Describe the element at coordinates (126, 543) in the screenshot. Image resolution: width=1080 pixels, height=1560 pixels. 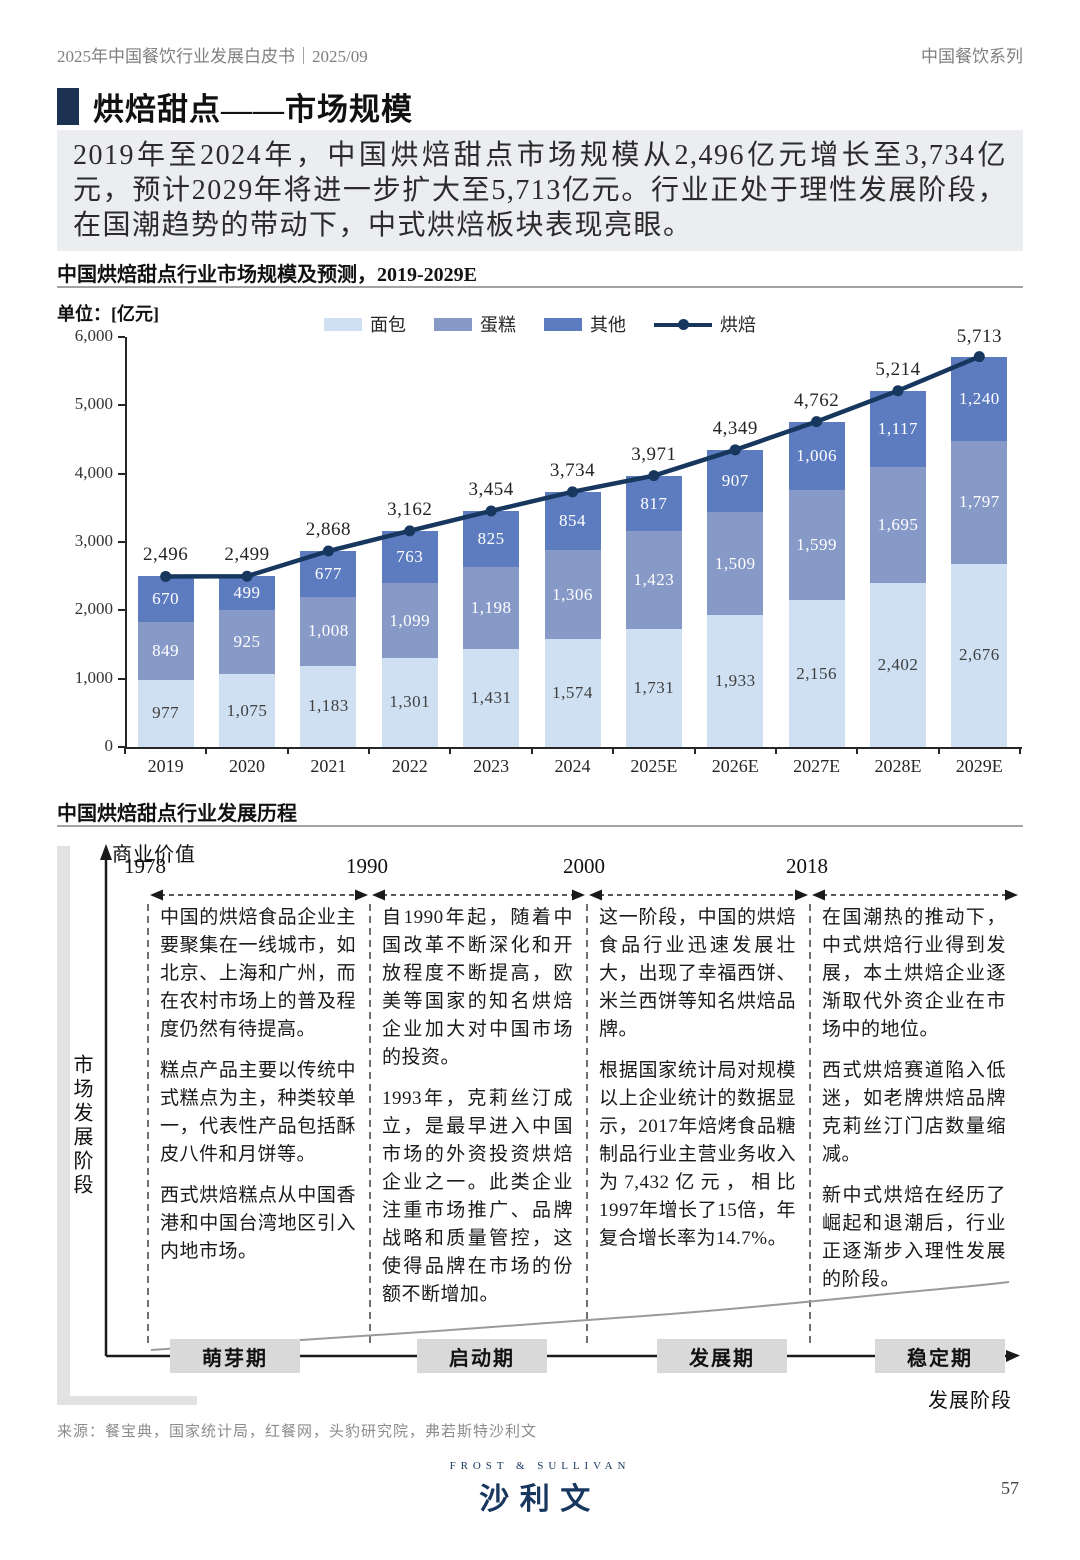
I see `chart-y-axis` at that location.